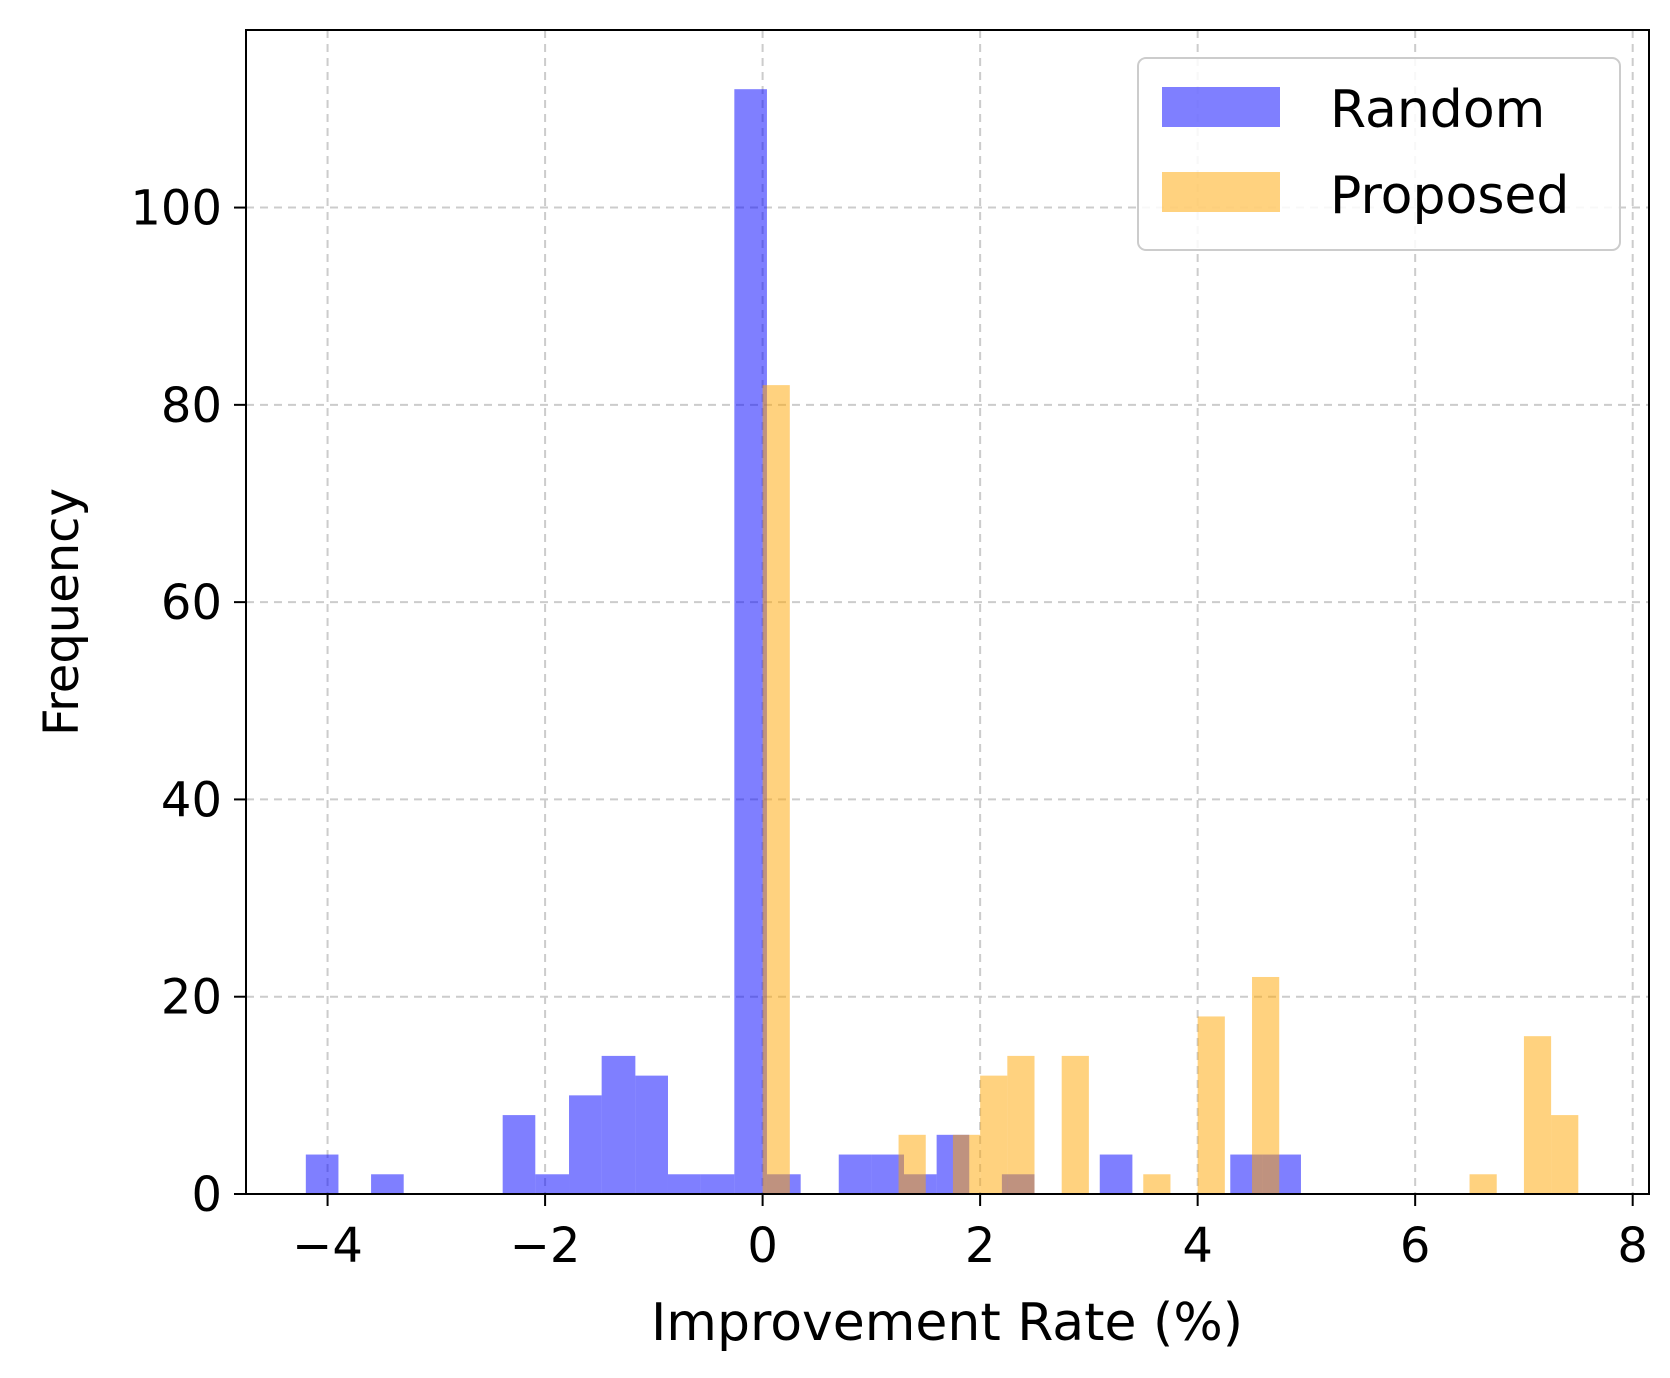  Describe the element at coordinates (1437, 110) in the screenshot. I see `legend-label-random: Random` at that location.